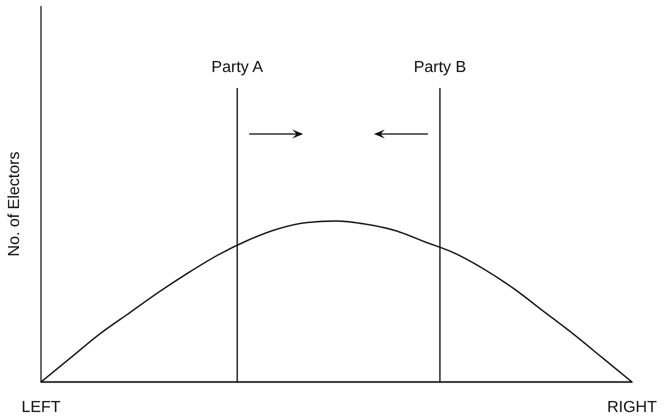 The height and width of the screenshot is (418, 664). What do you see at coordinates (41, 407) in the screenshot?
I see `x-tick-label: LEFT` at bounding box center [41, 407].